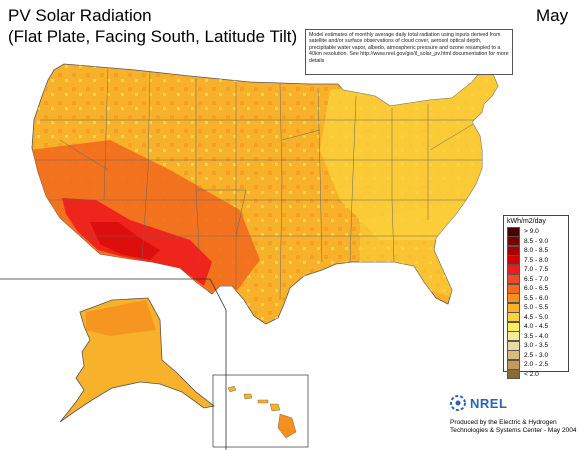 This screenshot has width=580, height=450. I want to click on legend-label: 7.0 - 7.5, so click(536, 270).